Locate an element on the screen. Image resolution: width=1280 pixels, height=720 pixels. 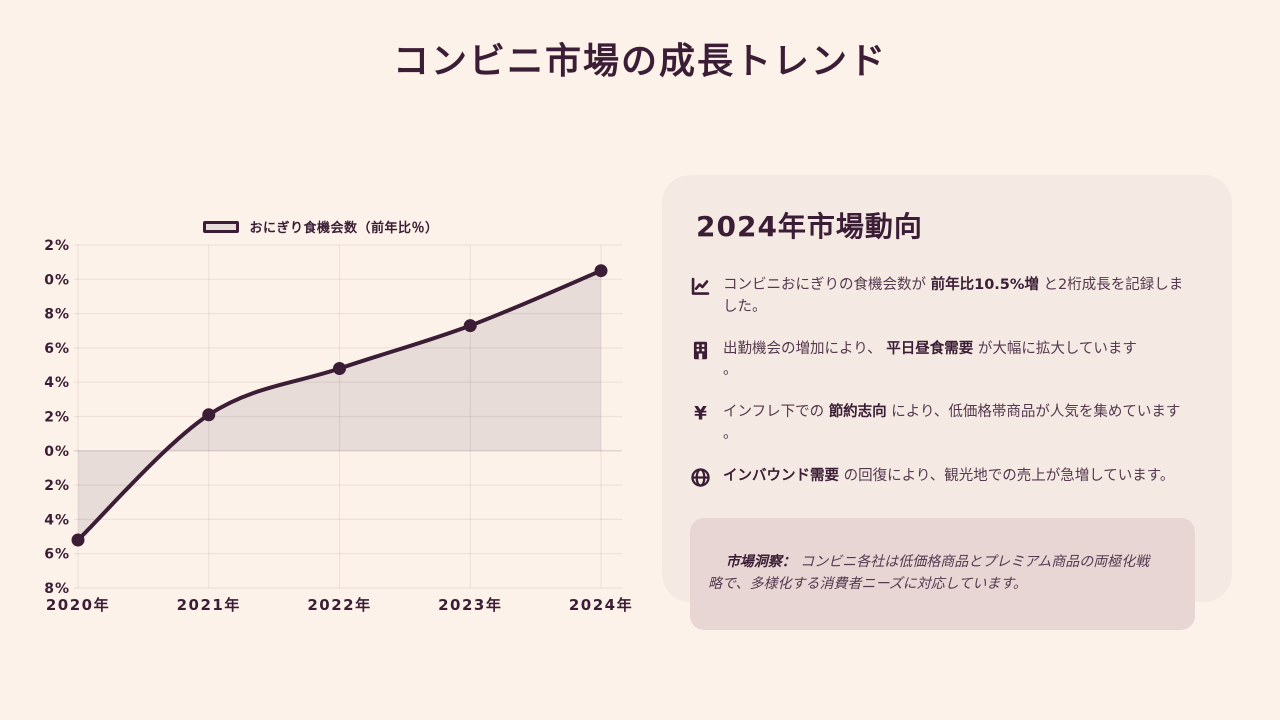
bullet-item: 出勤機会の増加により、 平日昼食需要 が大幅に拡大しています 。 is located at coordinates (953, 361).